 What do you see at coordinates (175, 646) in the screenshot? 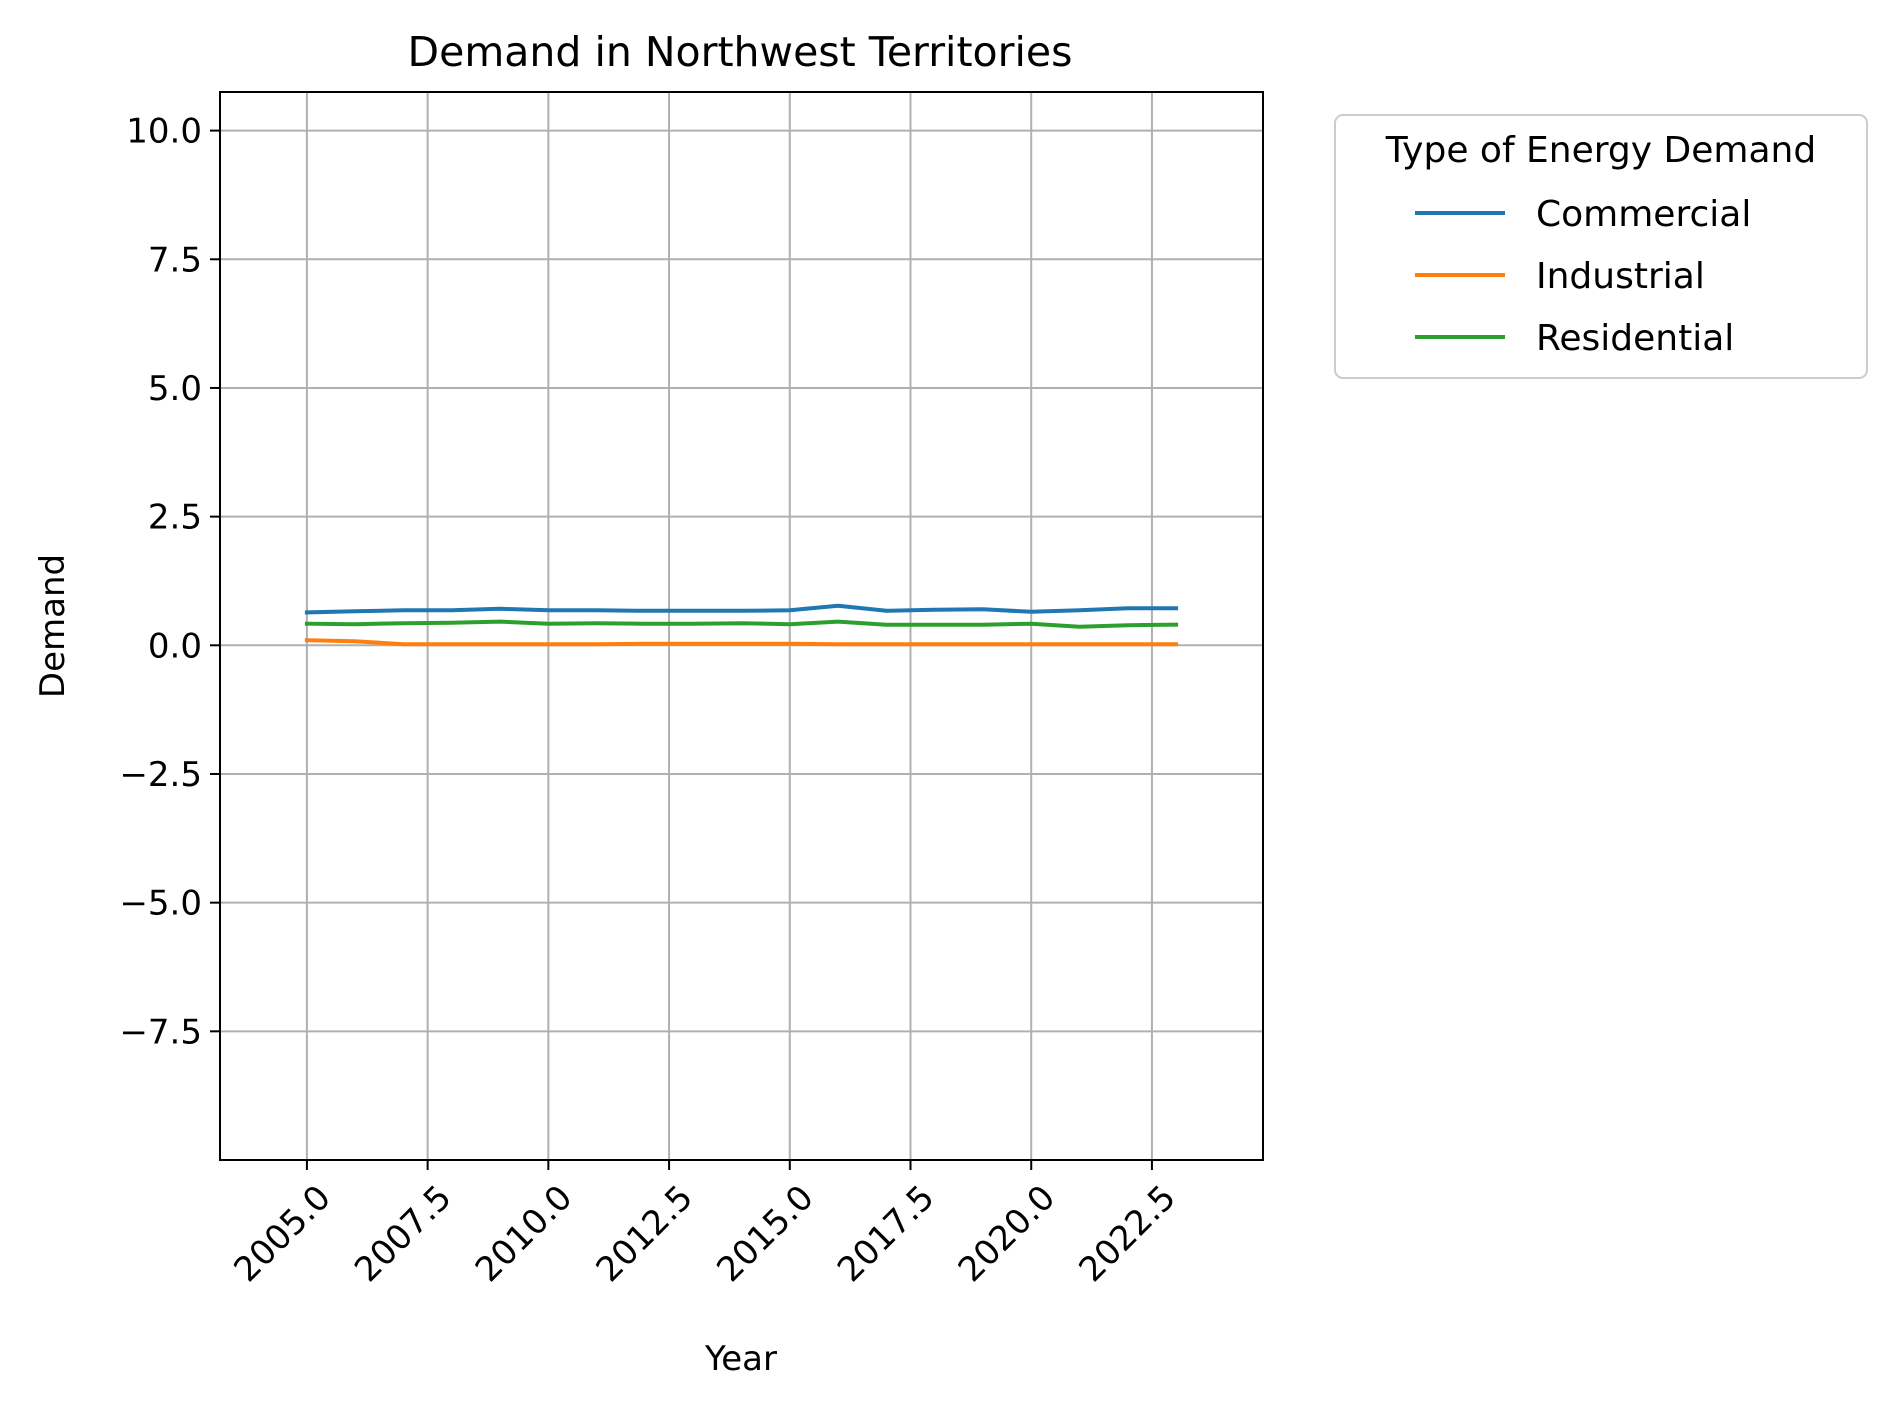
I see `y-tick-label: 0.0` at bounding box center [175, 646].